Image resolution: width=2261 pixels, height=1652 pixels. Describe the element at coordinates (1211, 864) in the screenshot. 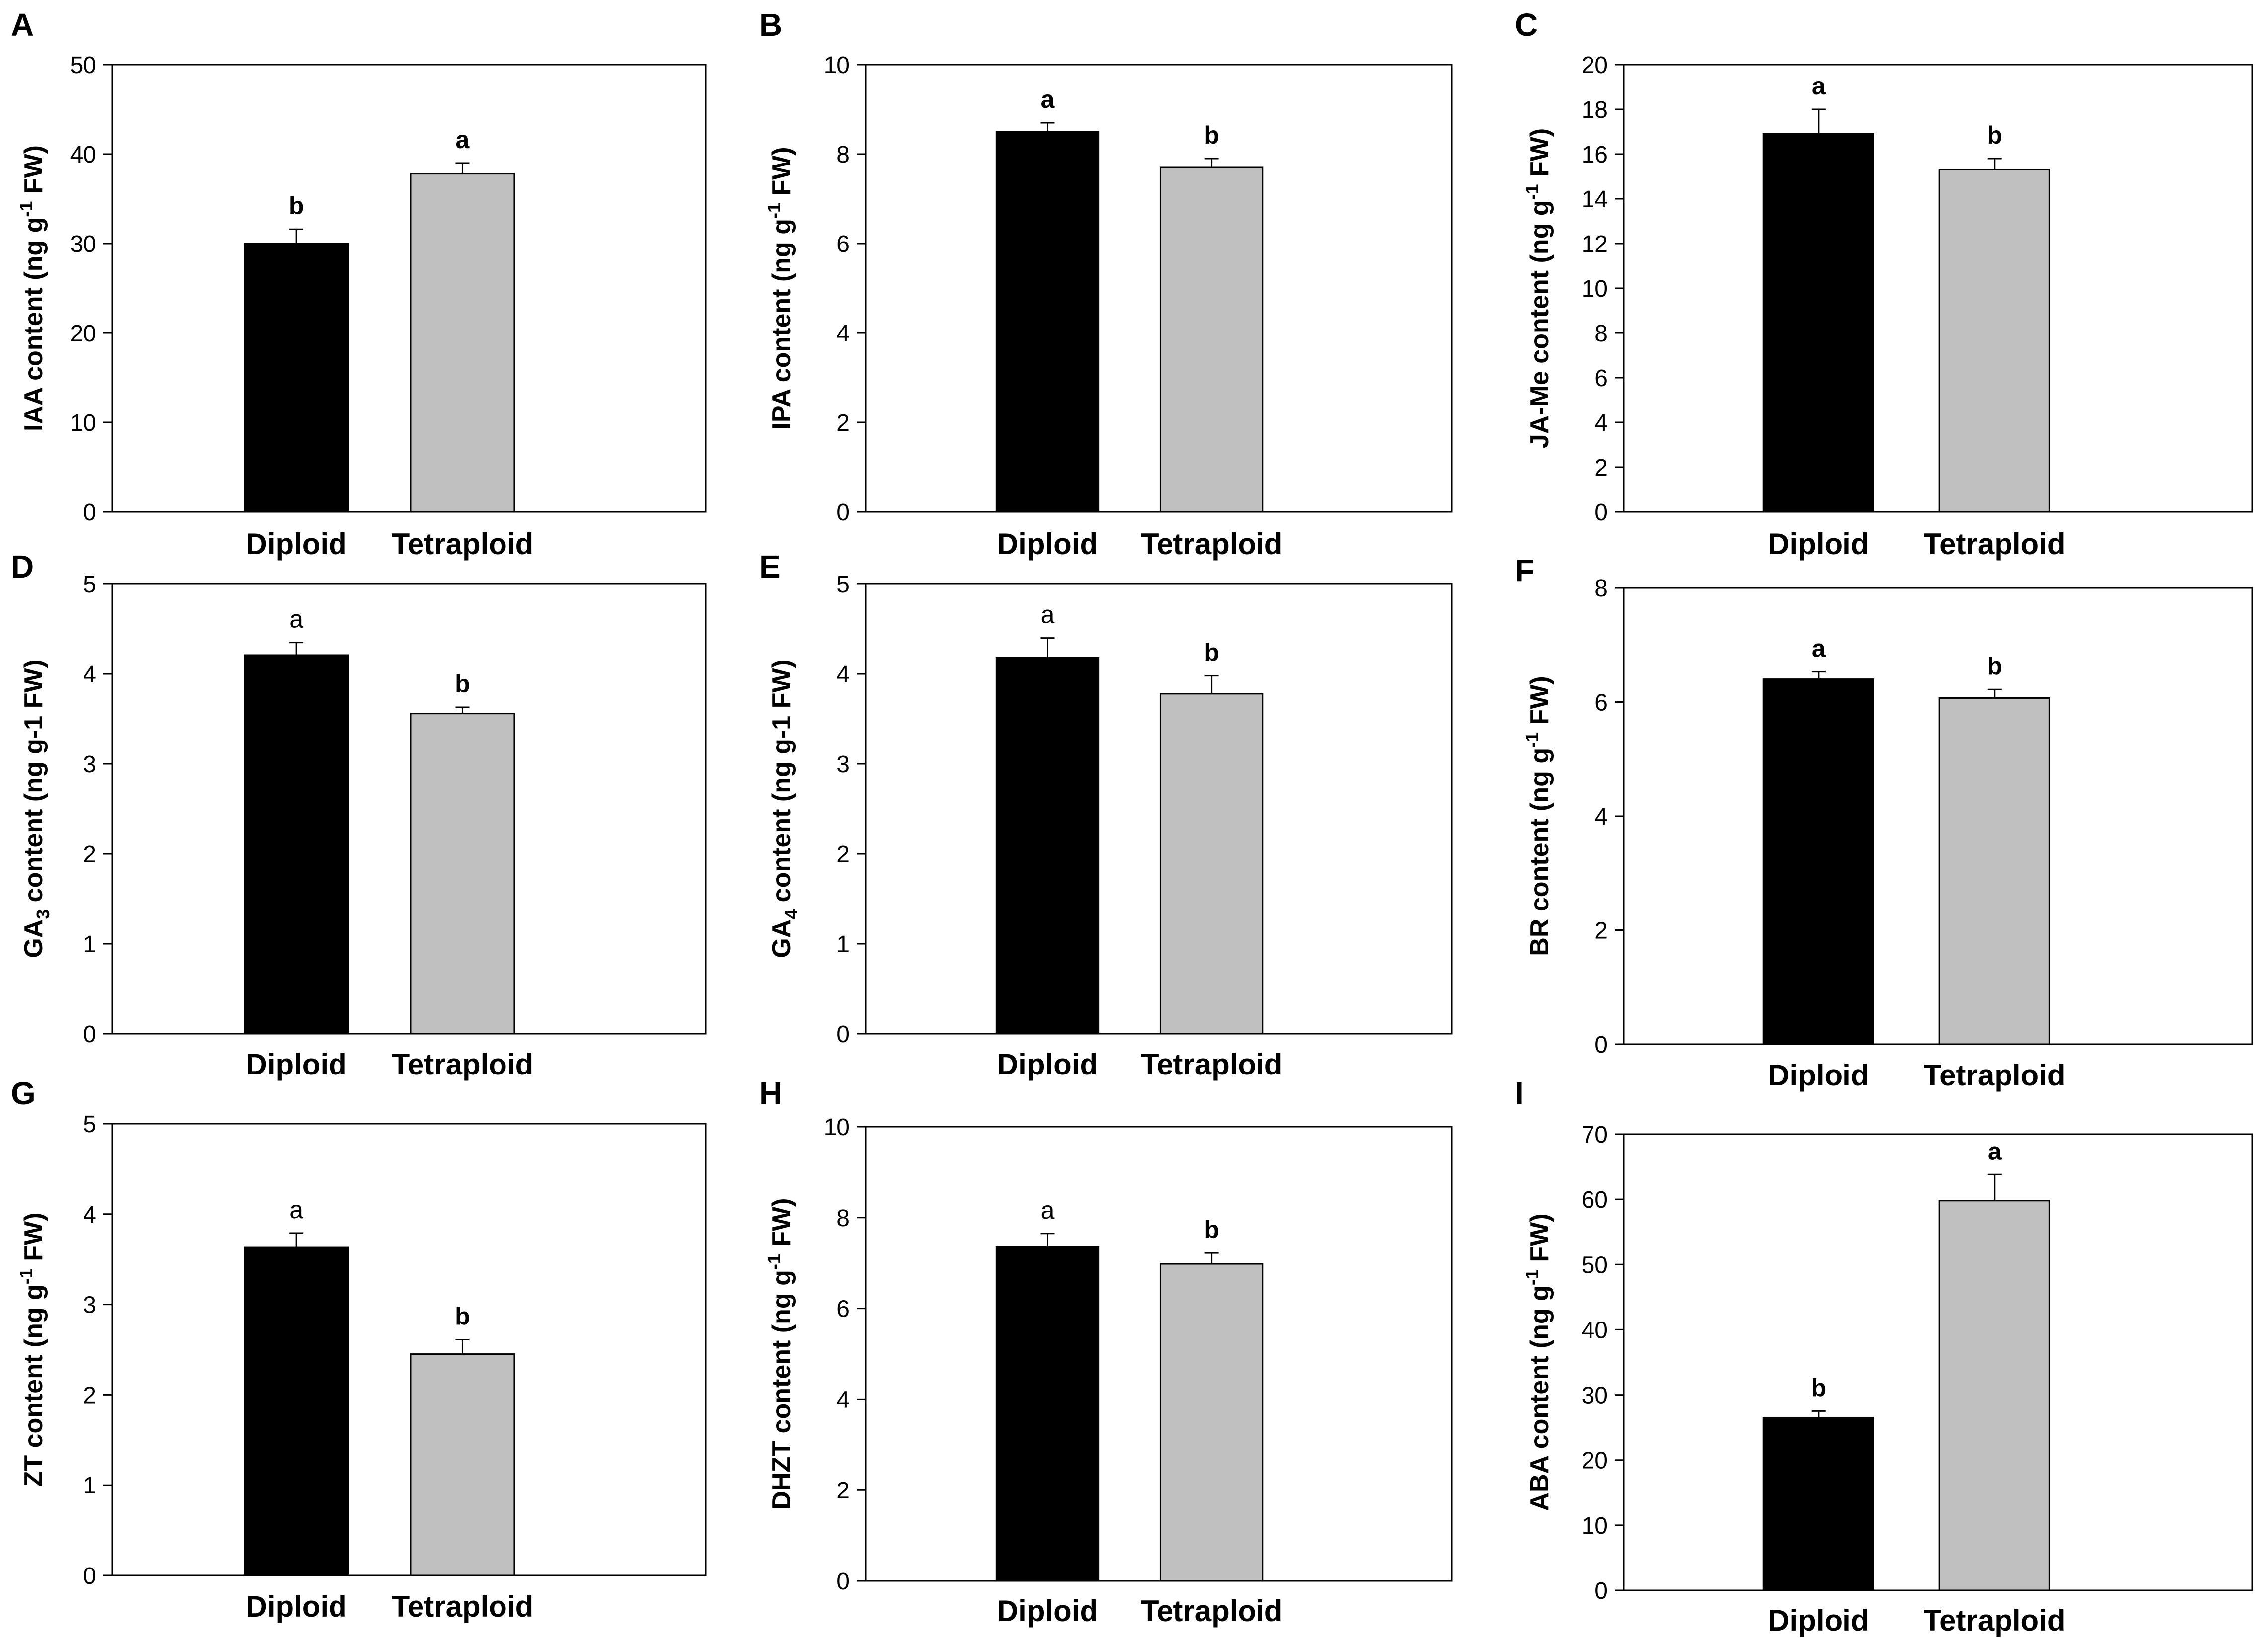

I see `bar-e-tetraploid` at that location.